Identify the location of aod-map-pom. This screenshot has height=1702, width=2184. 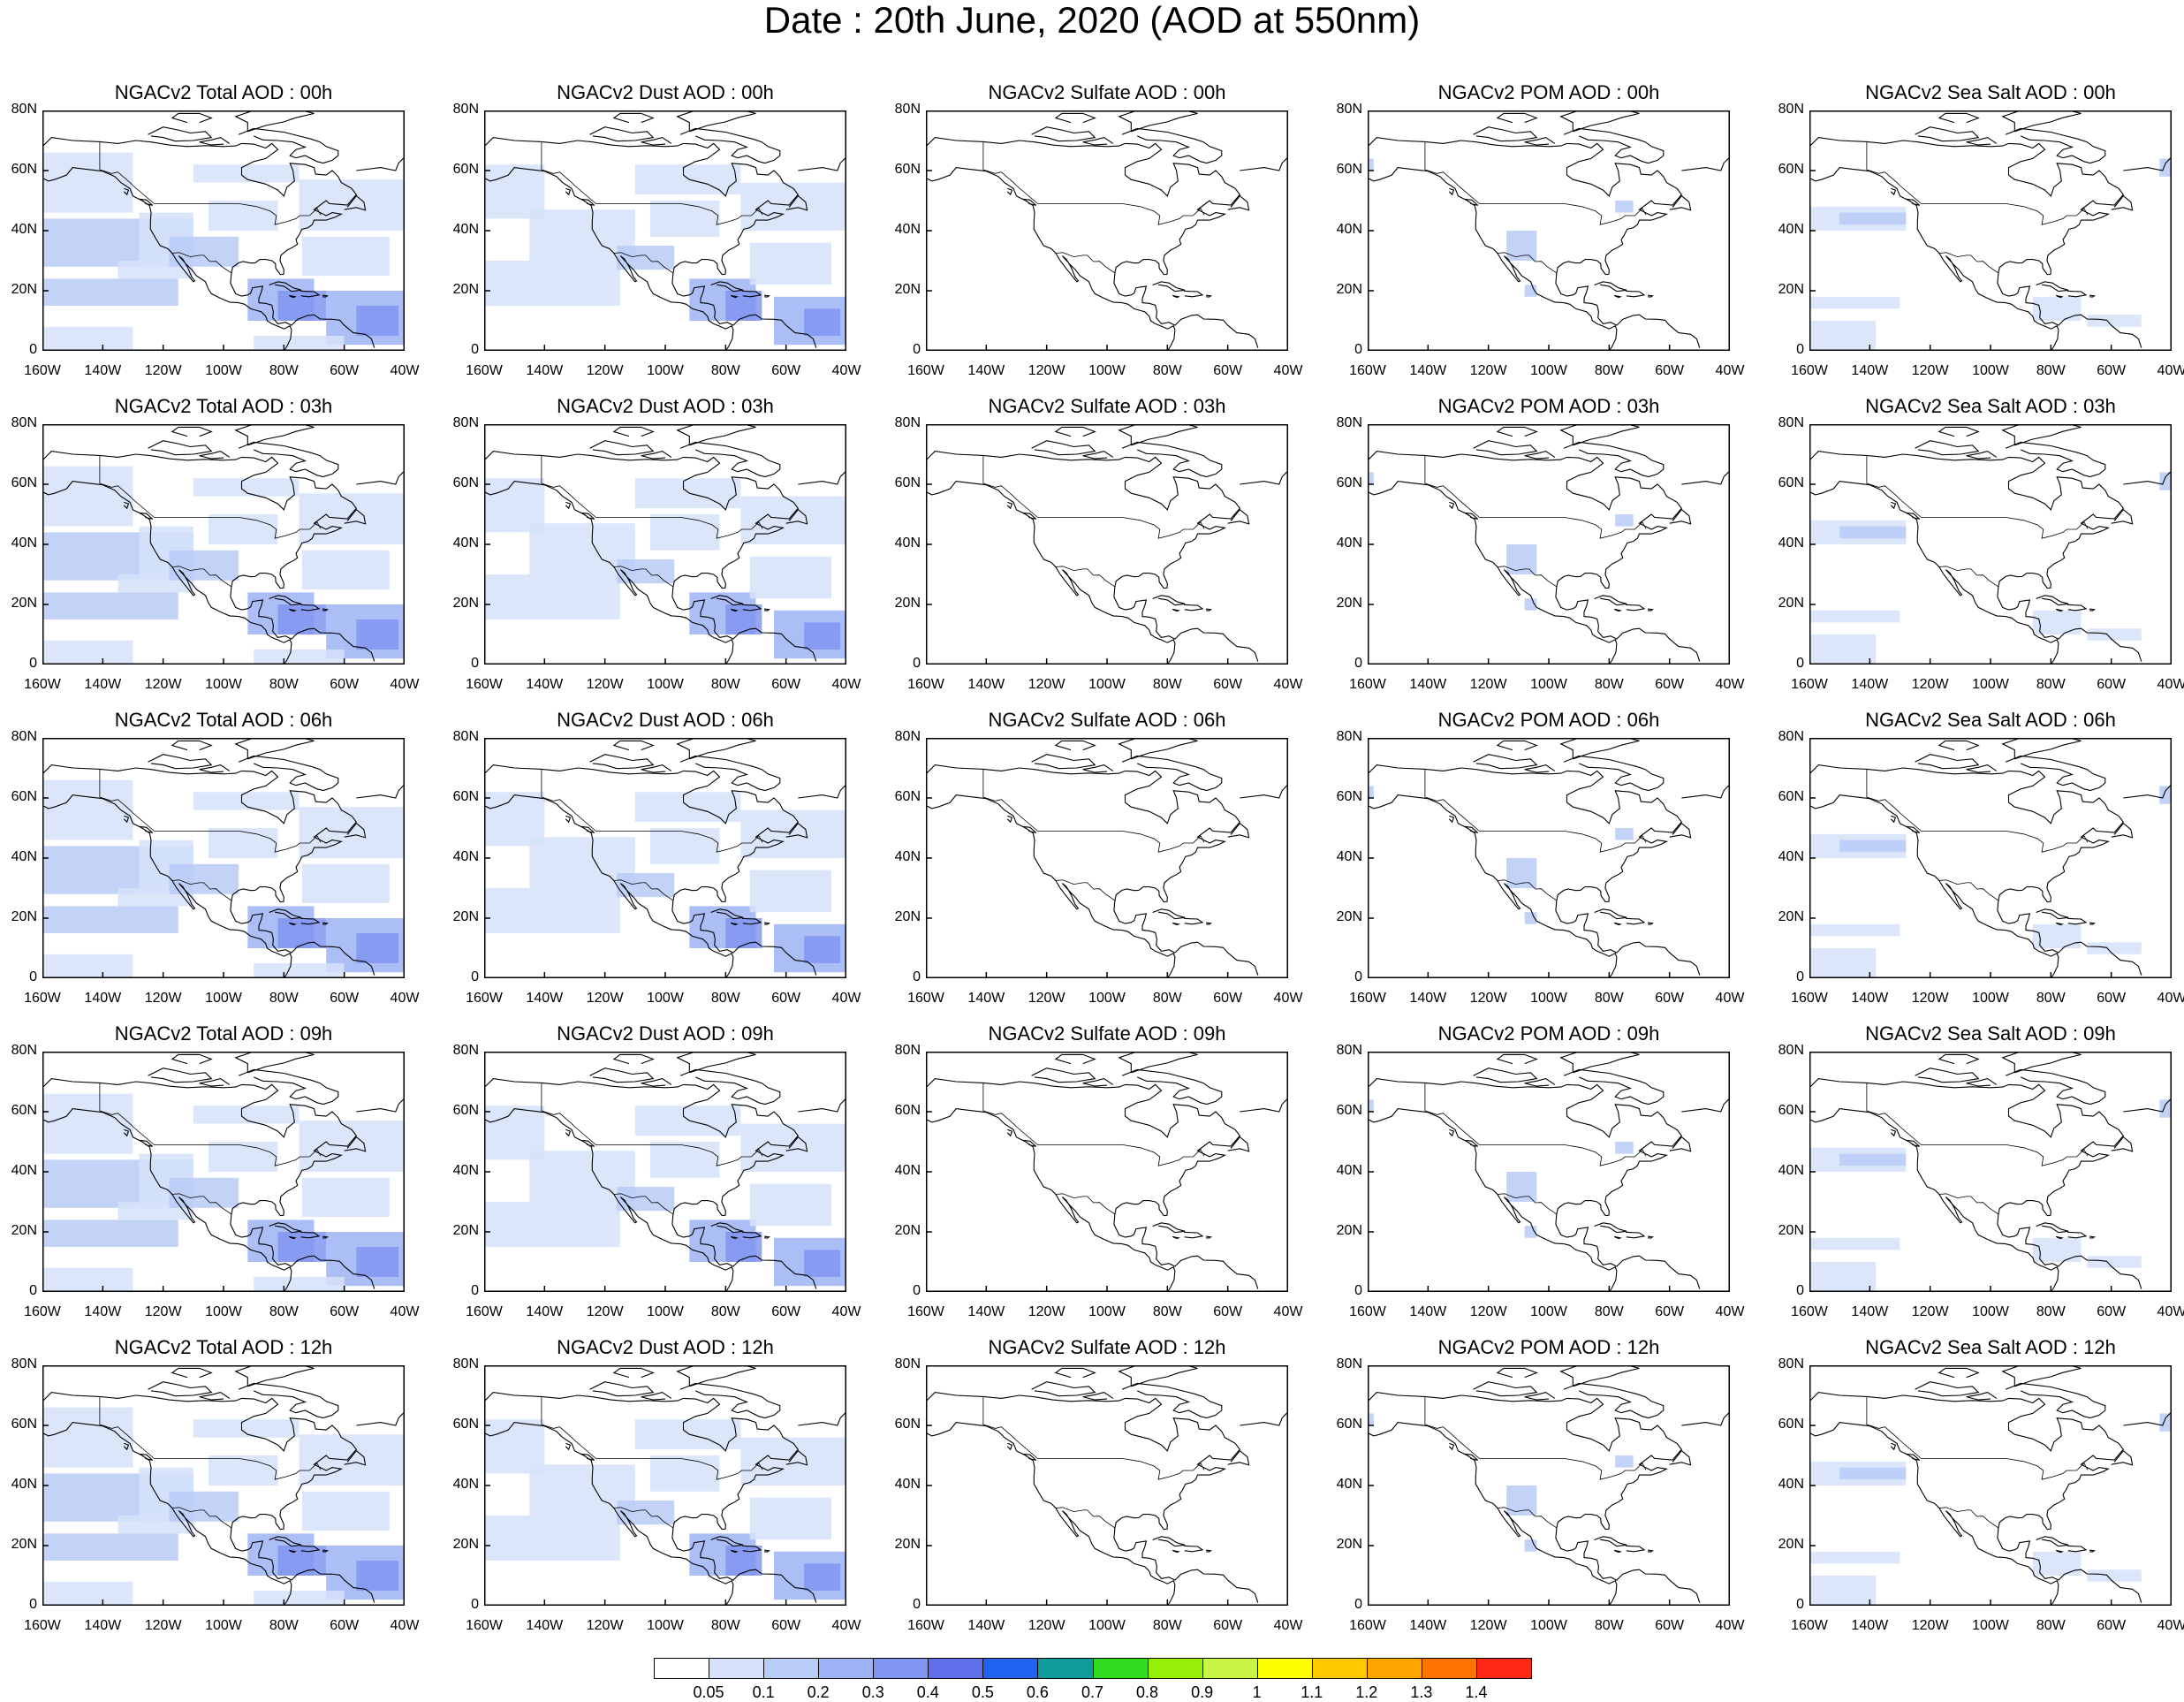
(1549, 1172).